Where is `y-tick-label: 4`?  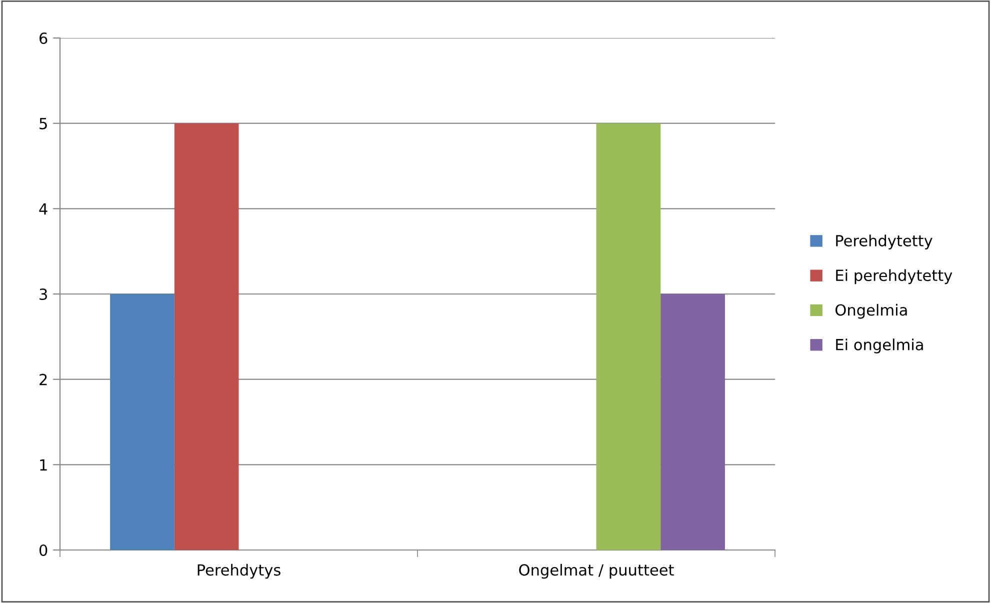
y-tick-label: 4 is located at coordinates (43, 208).